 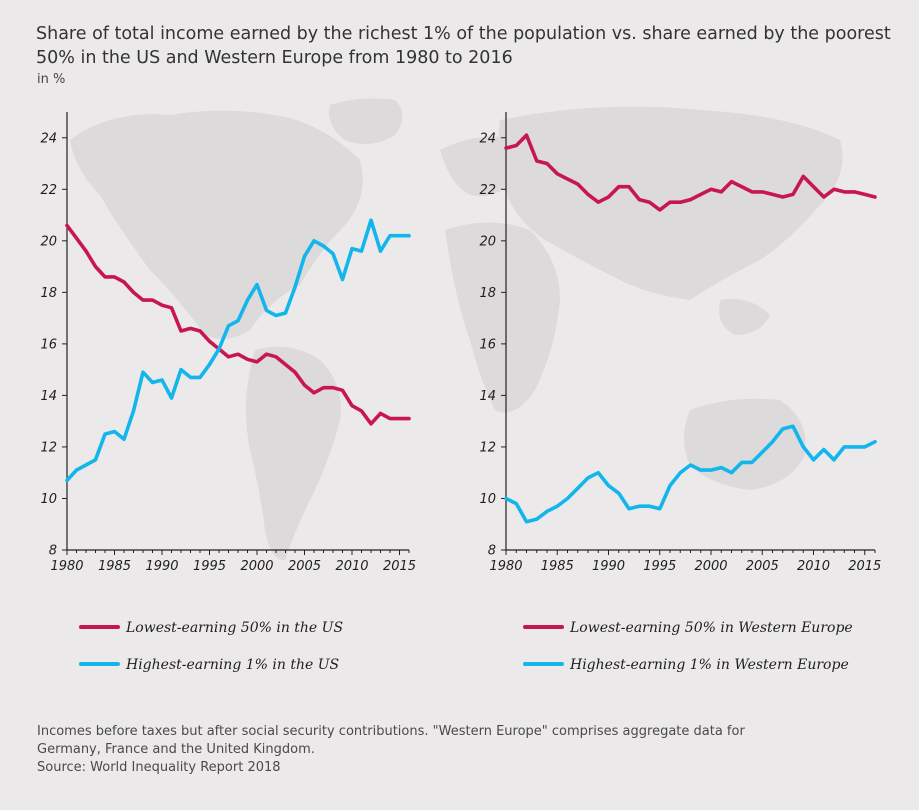 I want to click on us-x-tick-label: 2010, so click(x=351, y=566).